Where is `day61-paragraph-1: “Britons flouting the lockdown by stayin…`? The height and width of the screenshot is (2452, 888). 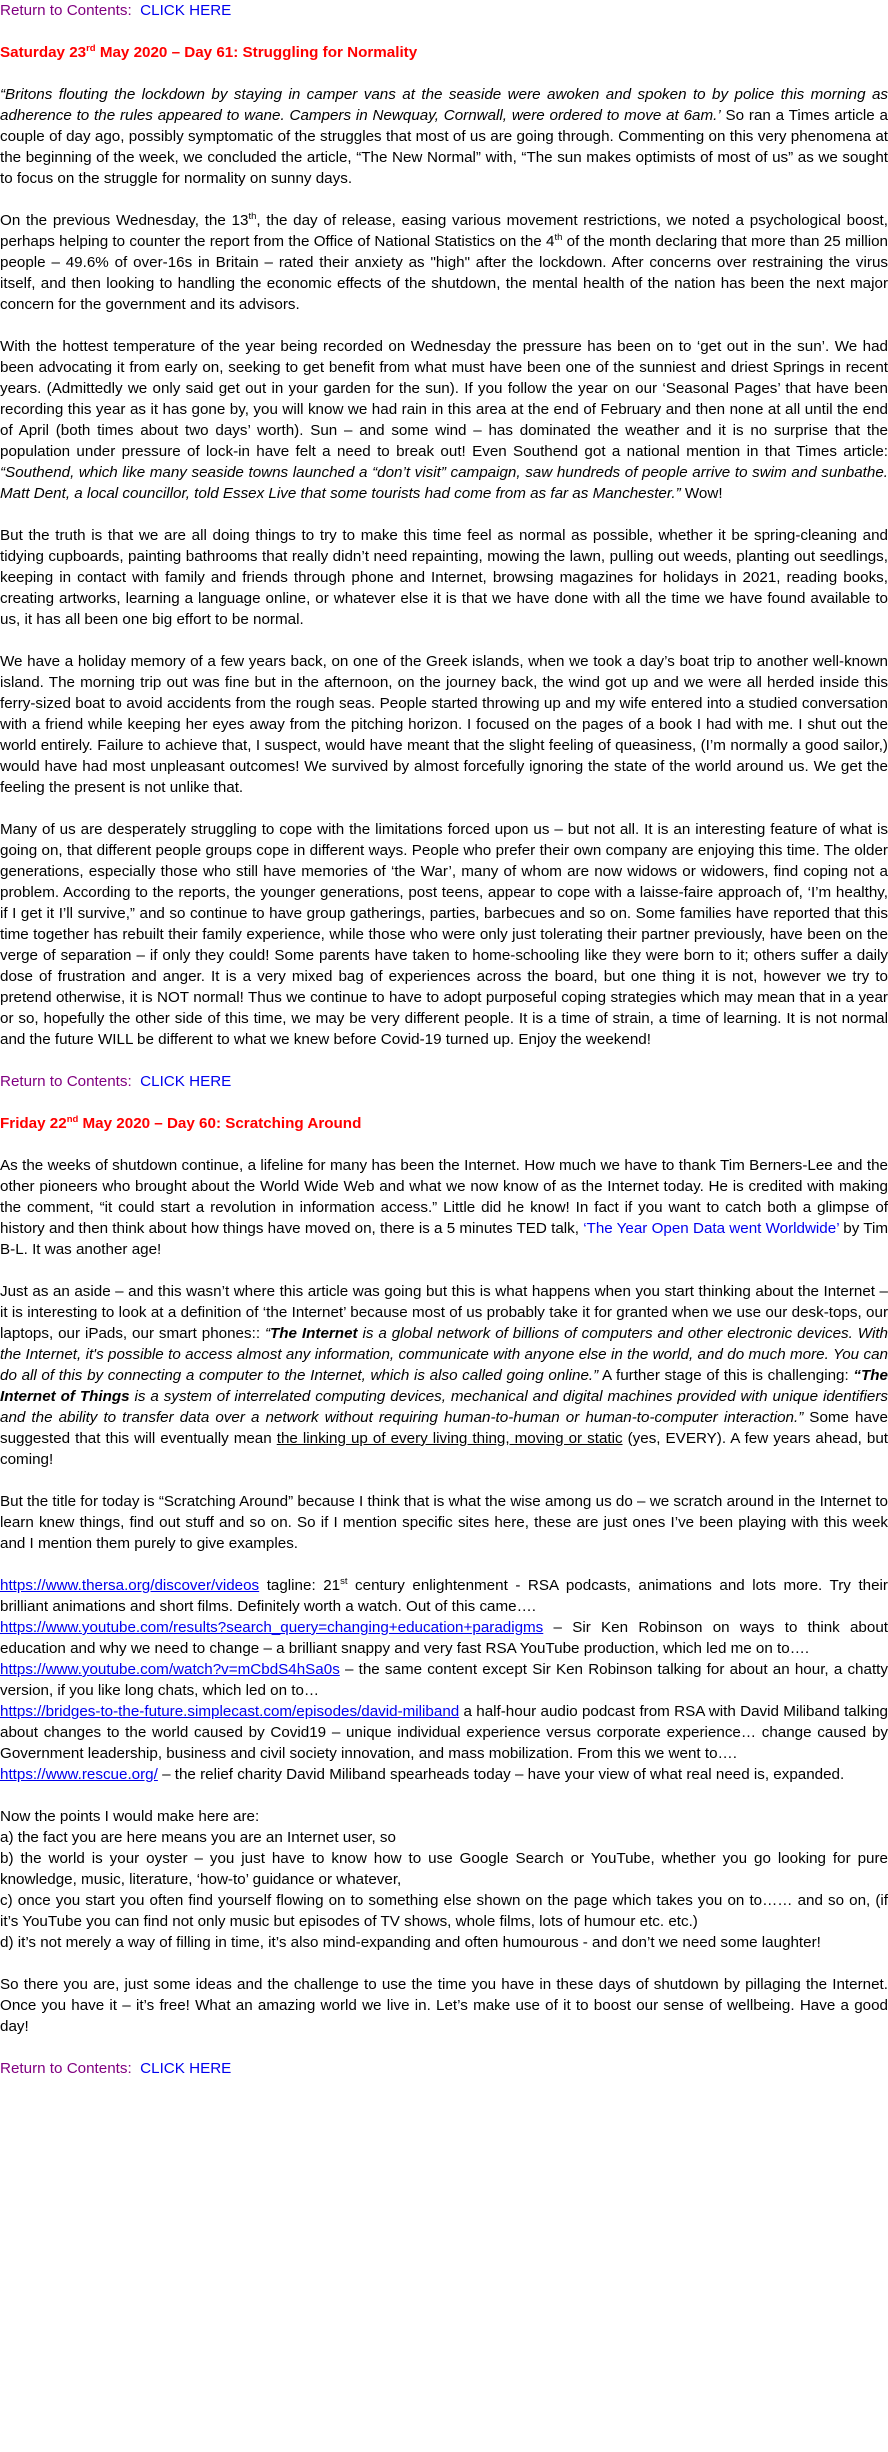 day61-paragraph-1: “Britons flouting the lockdown by stayin… is located at coordinates (444, 136).